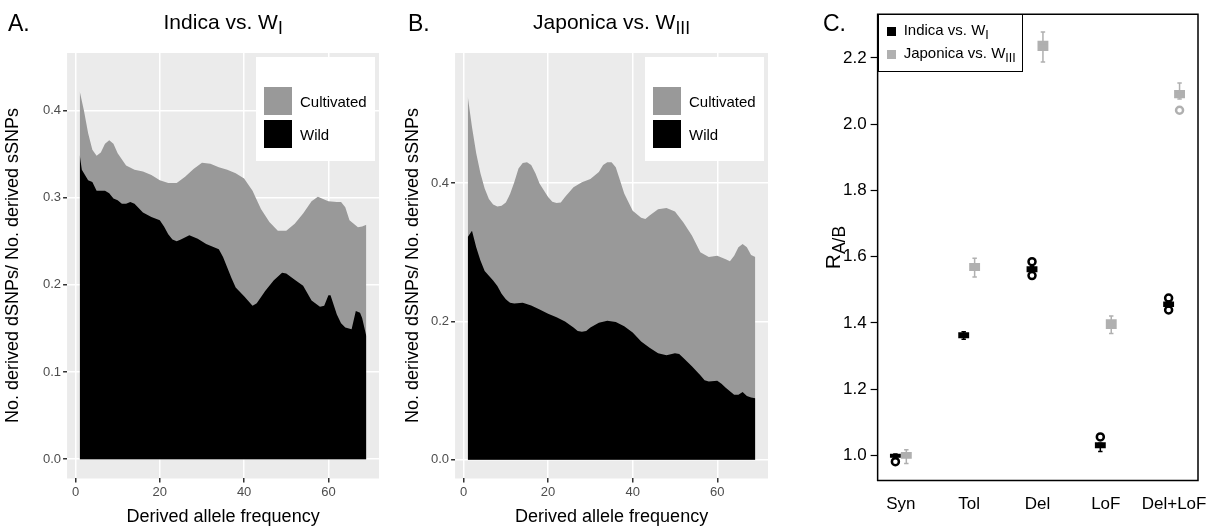  I want to click on x-tick-label: Del+LoF, so click(1174, 504).